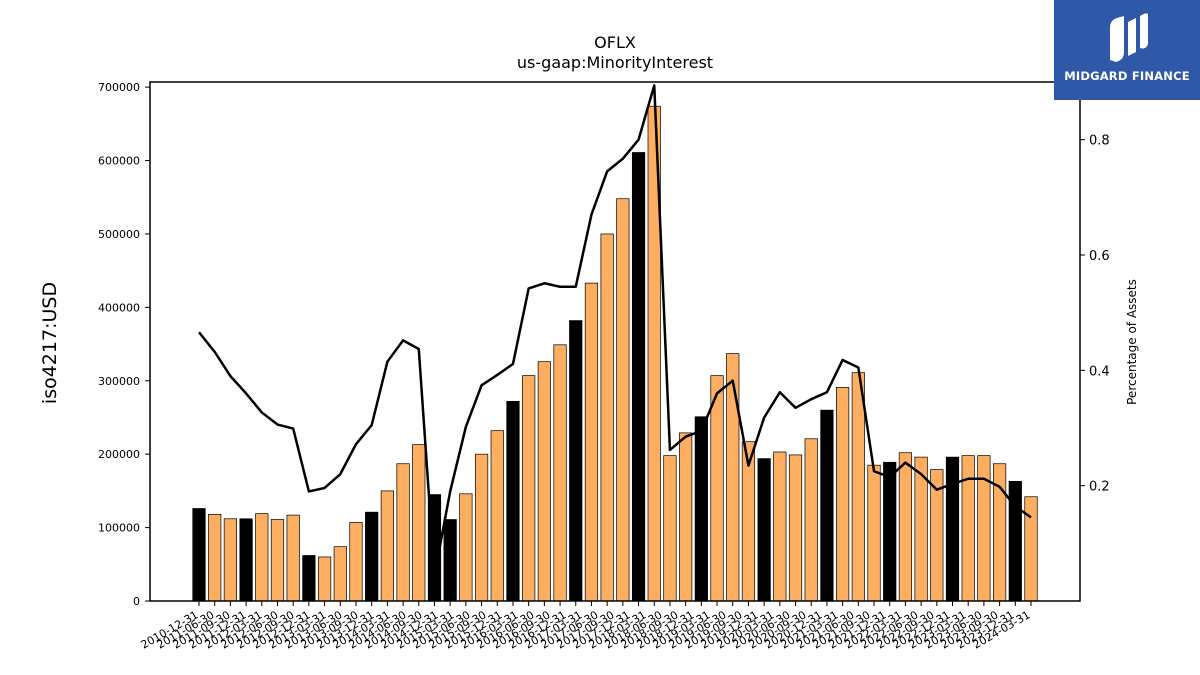 The width and height of the screenshot is (1200, 675). I want to click on y-tick-label: 100000, so click(119, 528).